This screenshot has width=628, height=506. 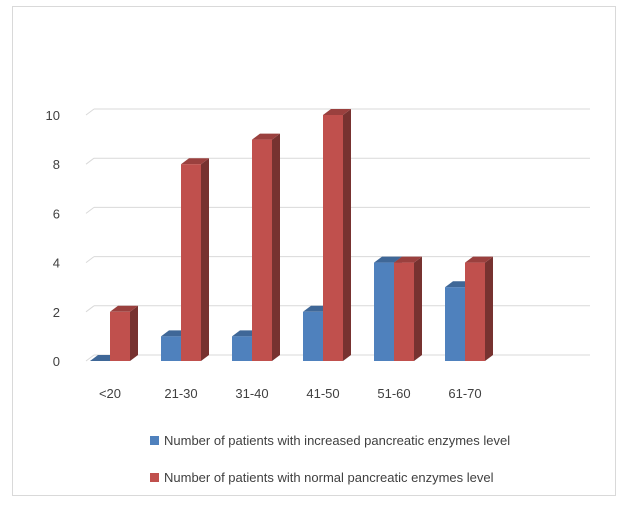 I want to click on x-tick-label: 41-50, so click(x=322, y=393).